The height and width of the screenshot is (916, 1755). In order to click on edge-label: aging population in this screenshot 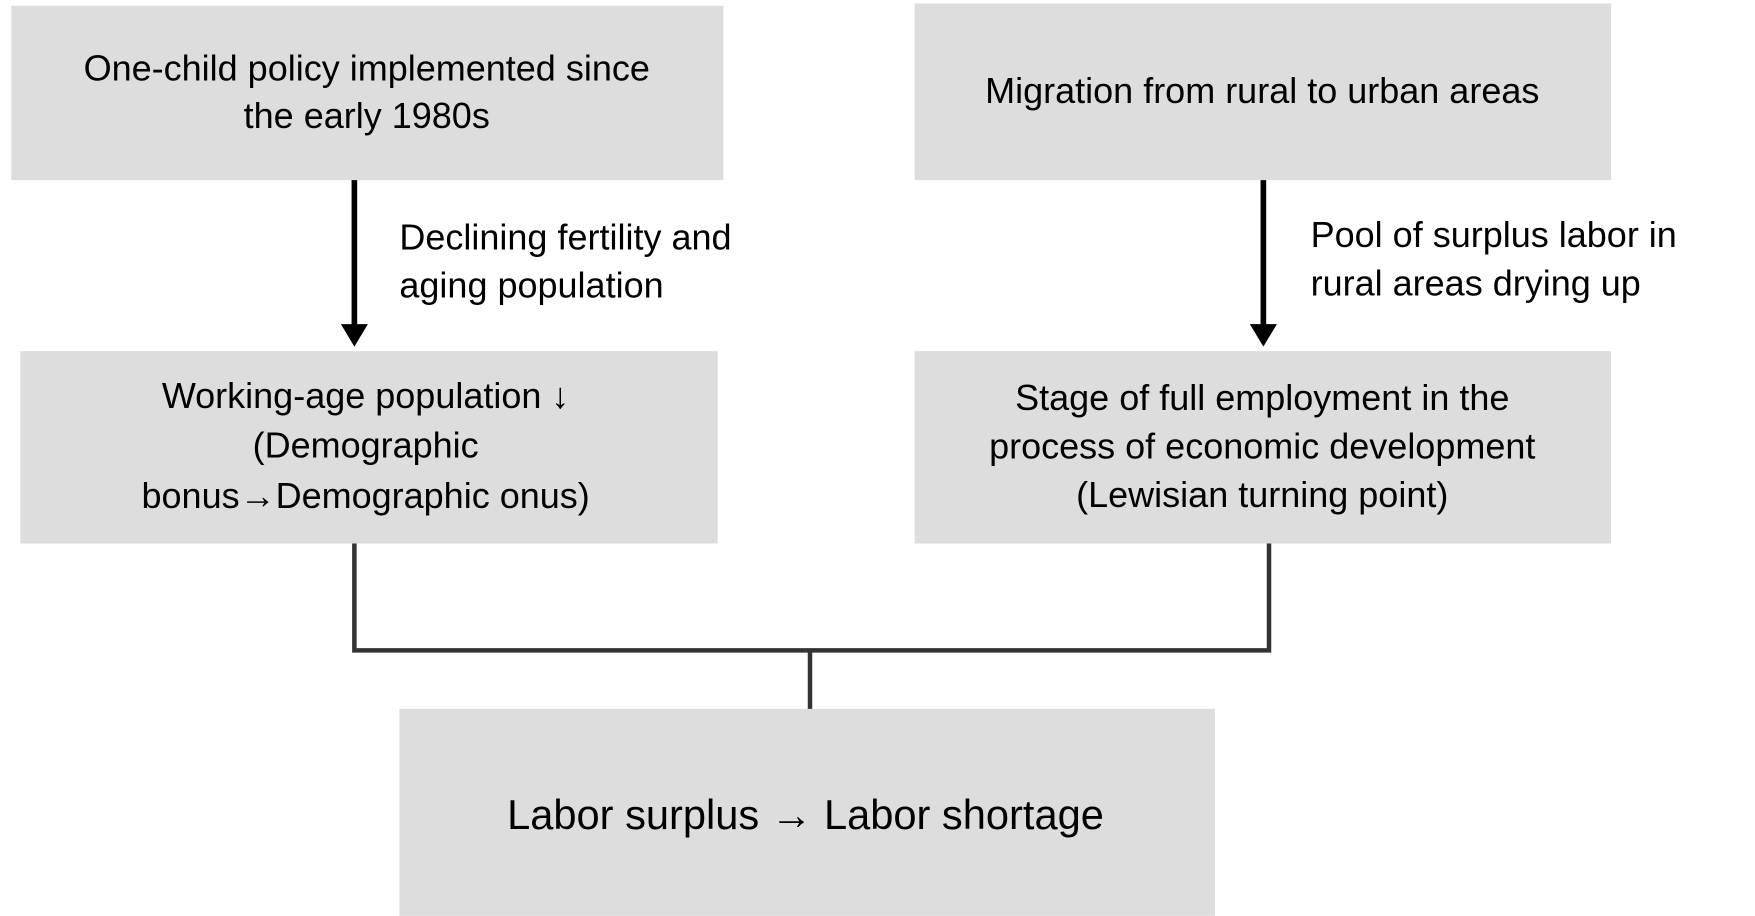, I will do `click(531, 285)`.